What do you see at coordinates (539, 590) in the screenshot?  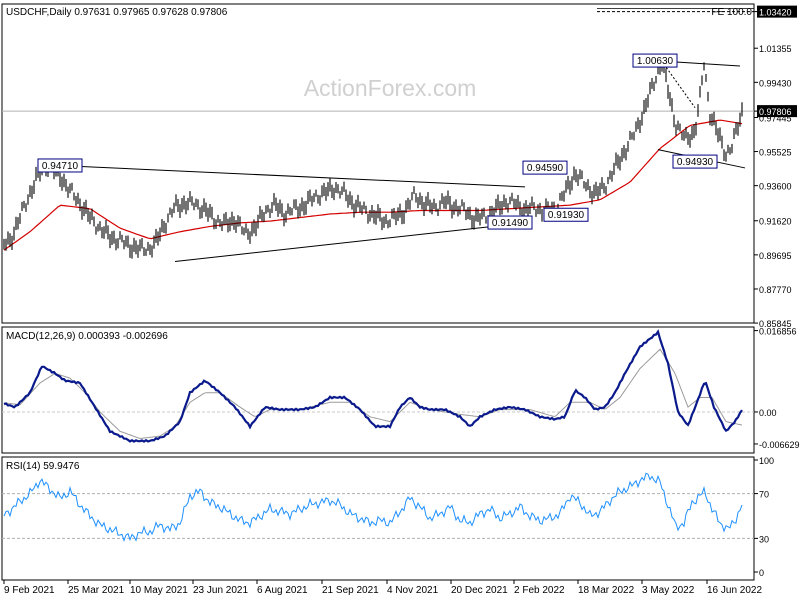 I see `x-axis-label: 2 Feb 2022` at bounding box center [539, 590].